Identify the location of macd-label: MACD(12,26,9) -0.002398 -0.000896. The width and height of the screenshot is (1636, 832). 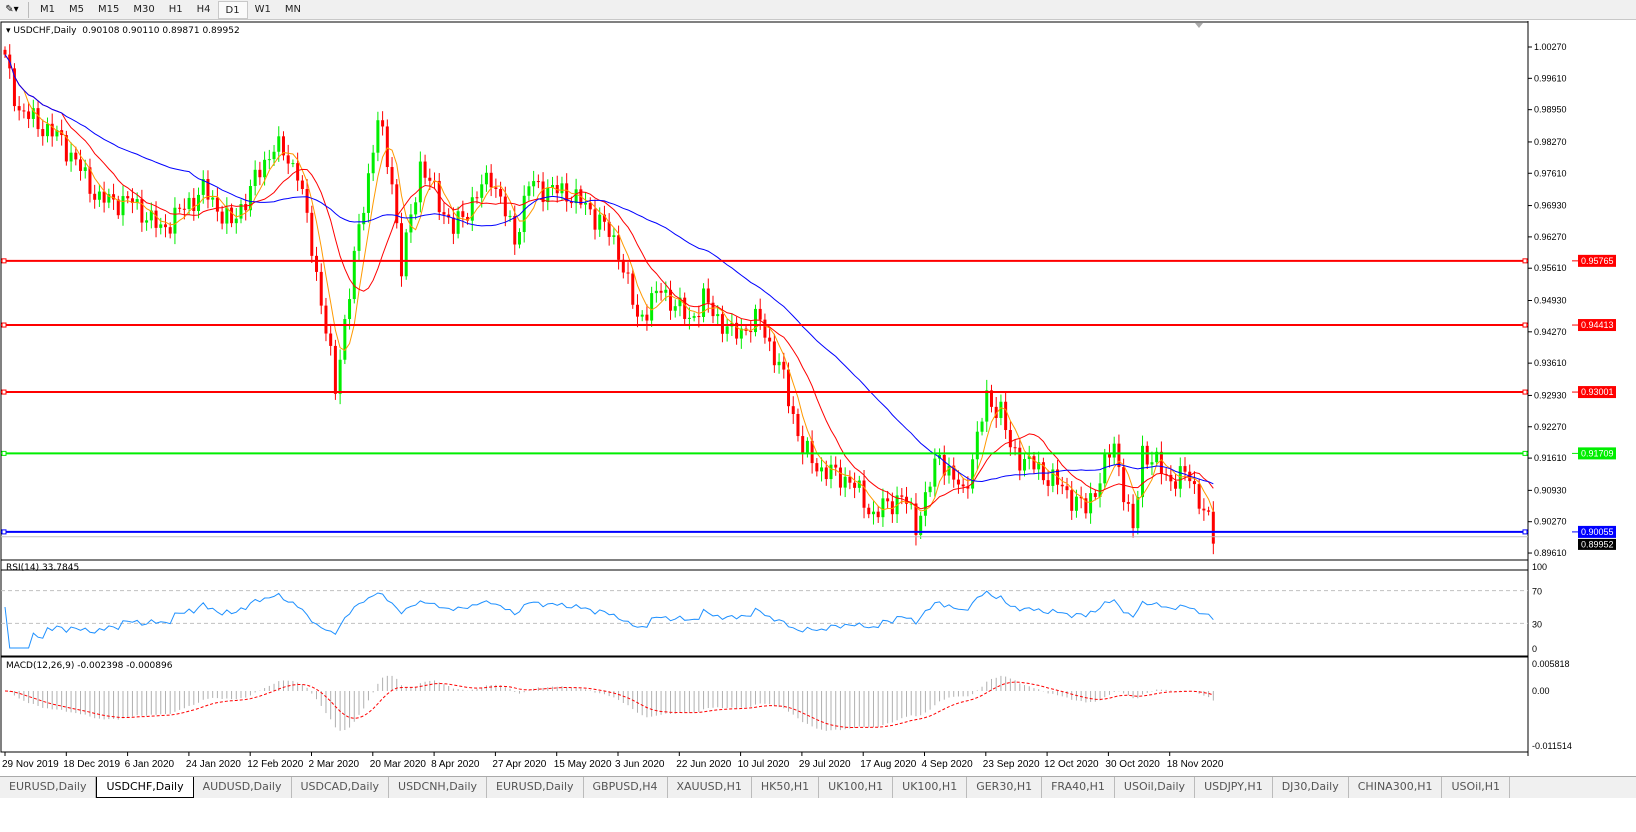
(89, 666).